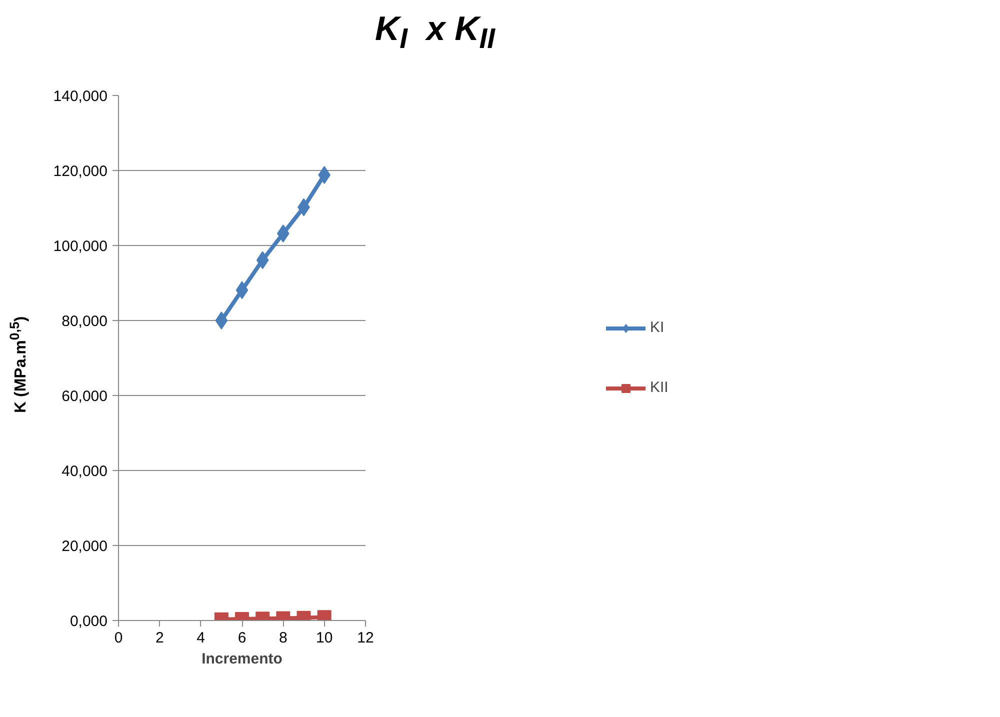 This screenshot has width=1000, height=717. What do you see at coordinates (80, 246) in the screenshot?
I see `y-tick-label: 100,000` at bounding box center [80, 246].